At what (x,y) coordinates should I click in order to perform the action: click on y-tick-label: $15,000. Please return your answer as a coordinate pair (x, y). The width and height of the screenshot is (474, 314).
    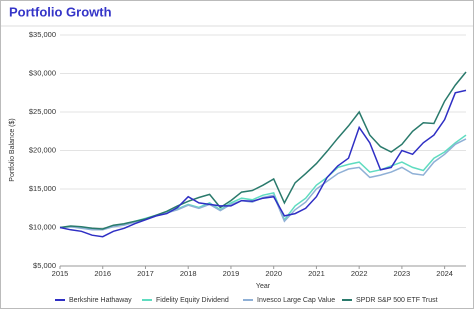
    Looking at the image, I should click on (42, 188).